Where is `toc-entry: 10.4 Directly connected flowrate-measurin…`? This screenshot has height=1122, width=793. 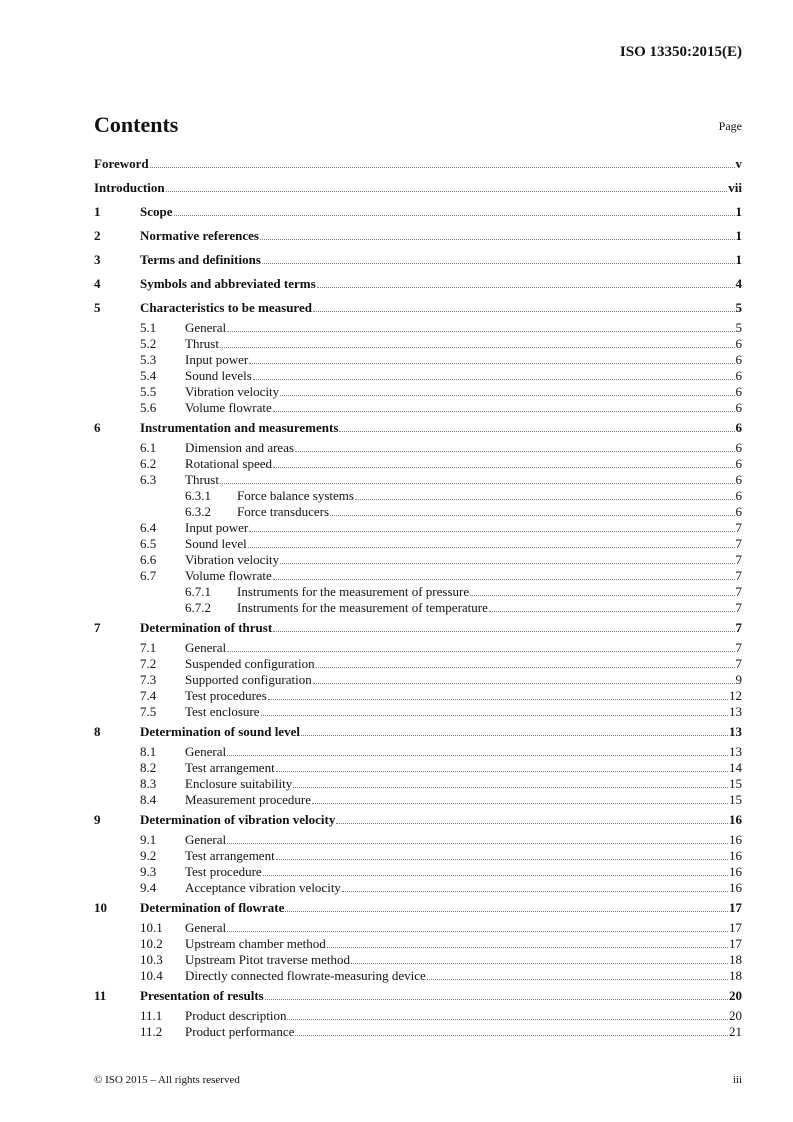
toc-entry: 10.4 Directly connected flowrate-measurin… is located at coordinates (418, 976).